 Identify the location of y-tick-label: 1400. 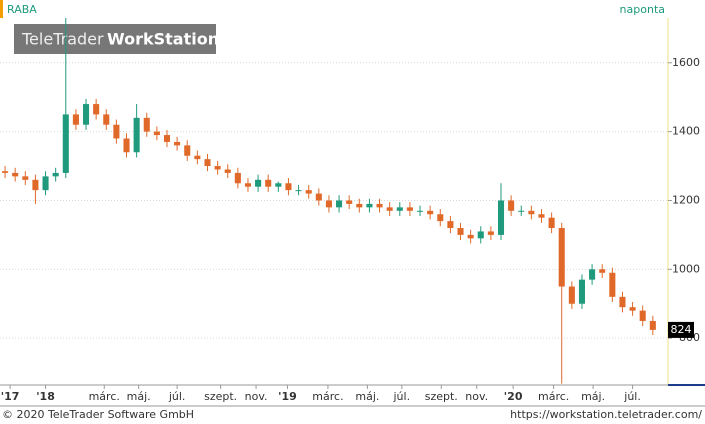
(686, 131).